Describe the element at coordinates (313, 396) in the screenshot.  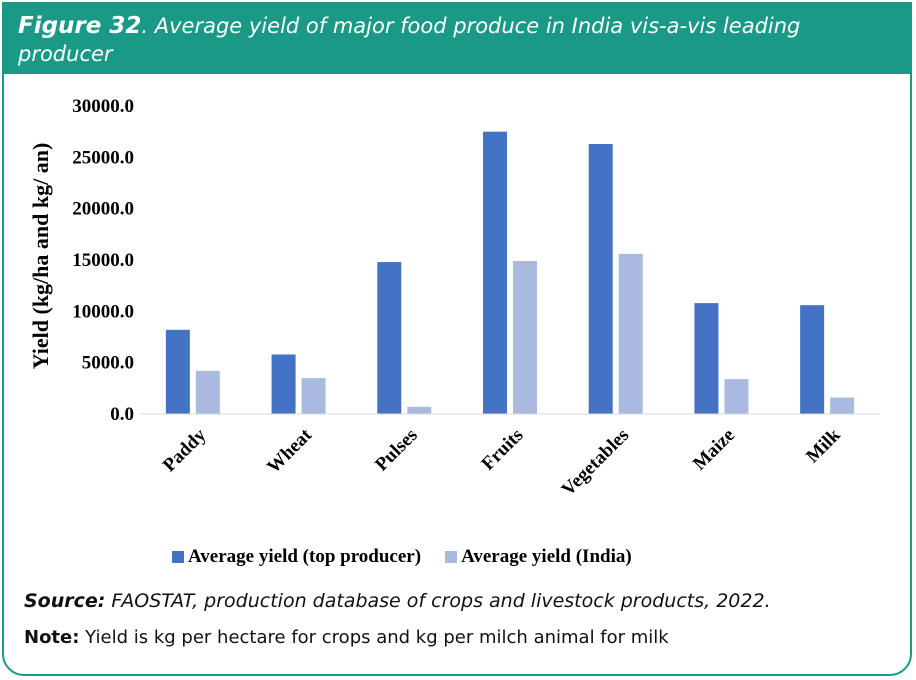
I see `bar-india-wheat` at that location.